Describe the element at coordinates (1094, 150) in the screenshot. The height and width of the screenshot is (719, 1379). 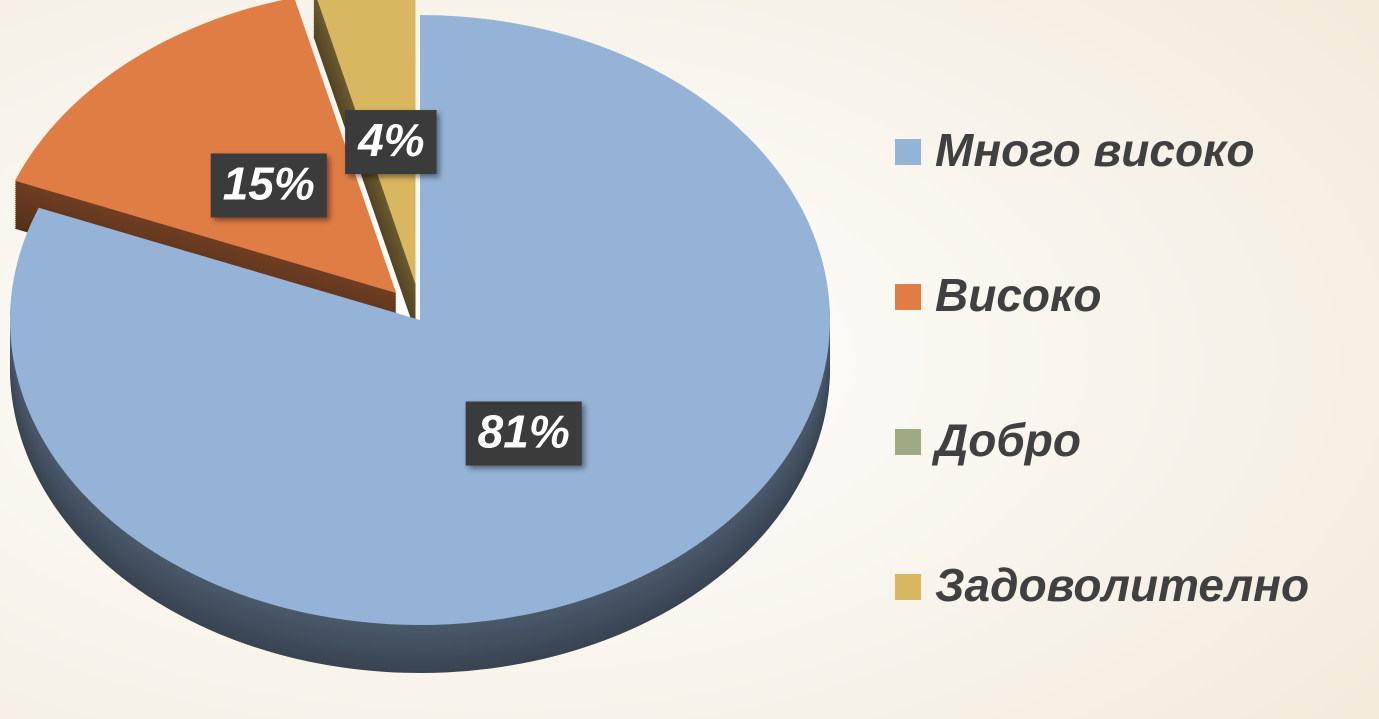
I see `legend-label: Много високо` at that location.